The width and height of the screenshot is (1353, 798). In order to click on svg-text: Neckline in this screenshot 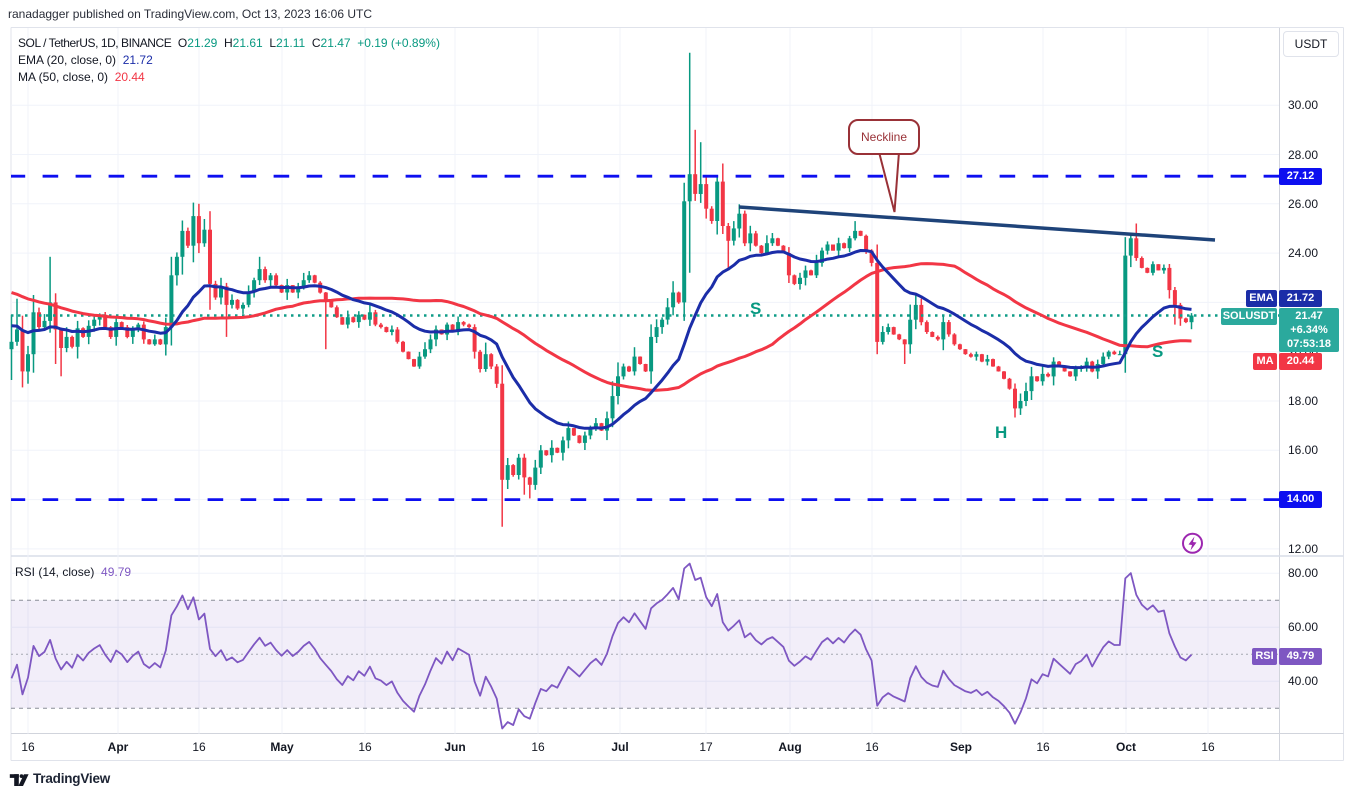, I will do `click(884, 137)`.